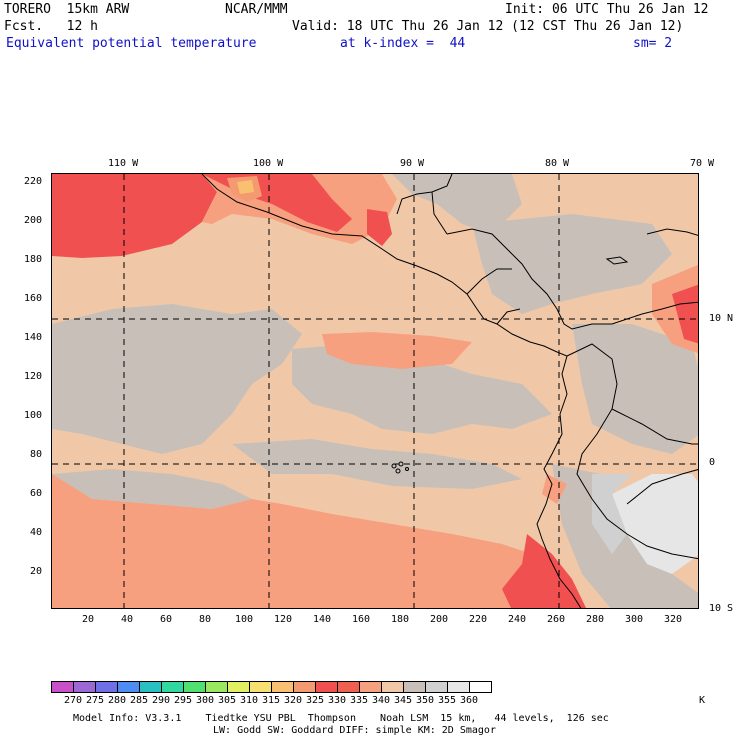 The image size is (740, 740). What do you see at coordinates (245, 187) in the screenshot?
I see `field-320-pocket` at bounding box center [245, 187].